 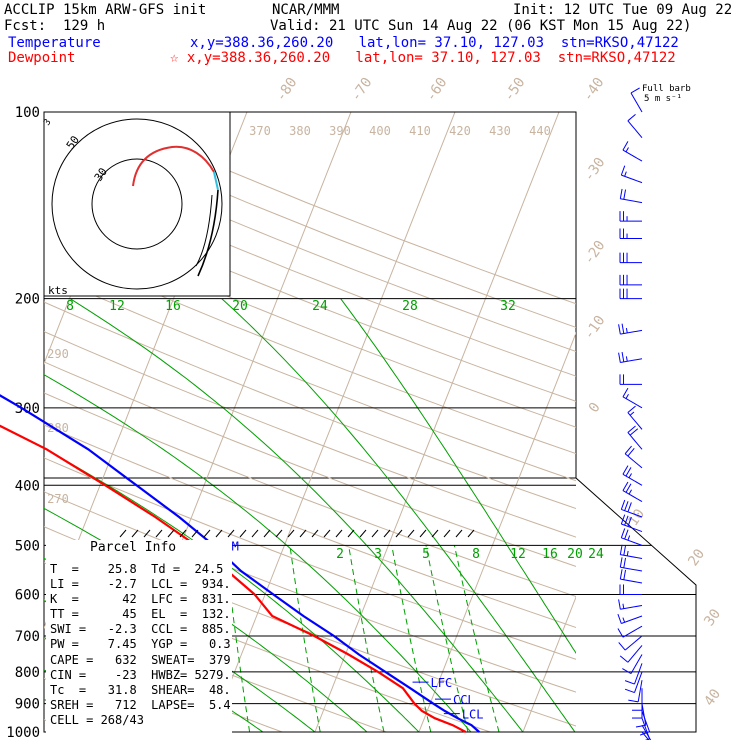 I want to click on theta-label: 290, so click(x=58, y=354).